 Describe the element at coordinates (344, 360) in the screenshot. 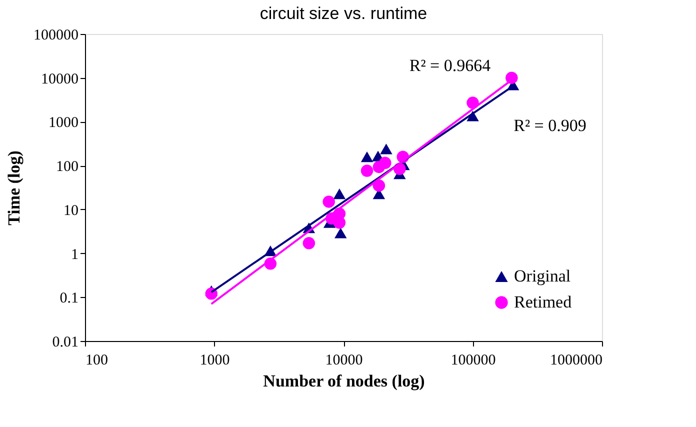

I see `x-tick-label: 10000` at that location.